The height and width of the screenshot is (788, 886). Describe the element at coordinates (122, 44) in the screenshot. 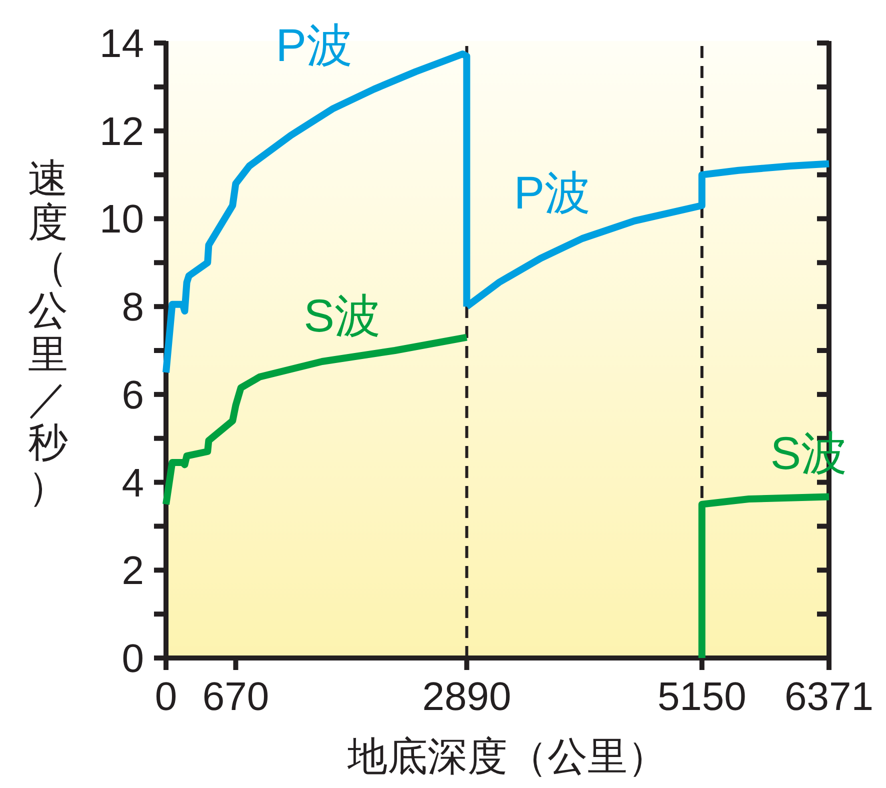

I see `y-tick-label: 14` at that location.